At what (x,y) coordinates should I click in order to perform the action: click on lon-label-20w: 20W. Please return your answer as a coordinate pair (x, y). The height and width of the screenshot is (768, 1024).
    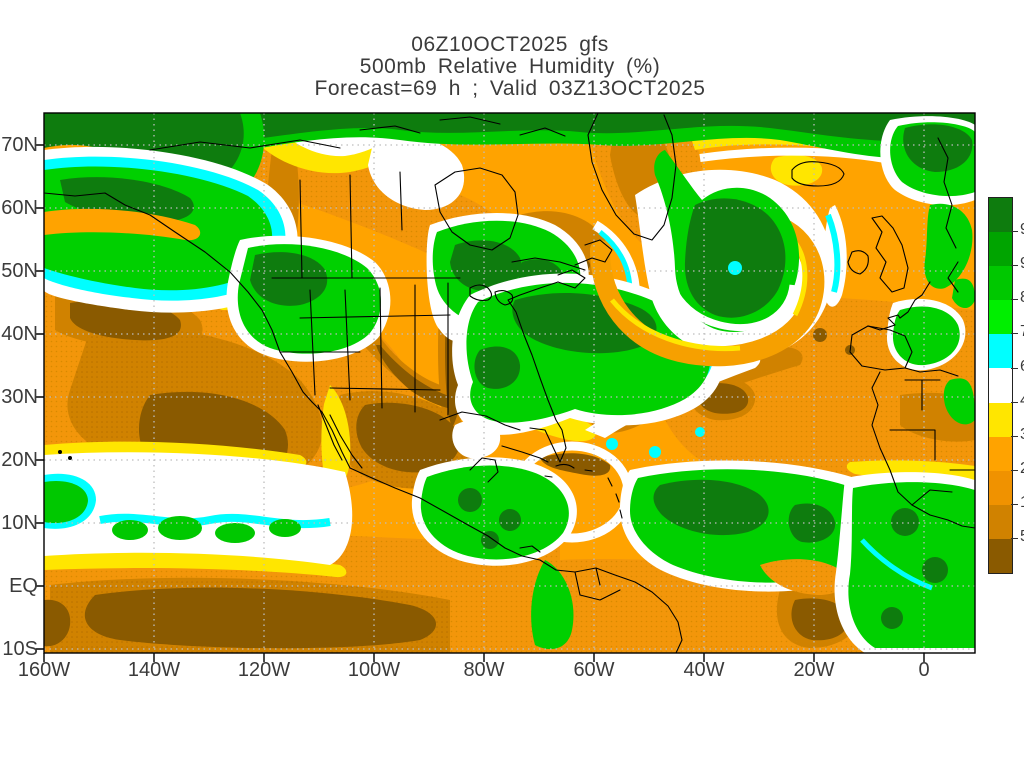
    Looking at the image, I should click on (814, 670).